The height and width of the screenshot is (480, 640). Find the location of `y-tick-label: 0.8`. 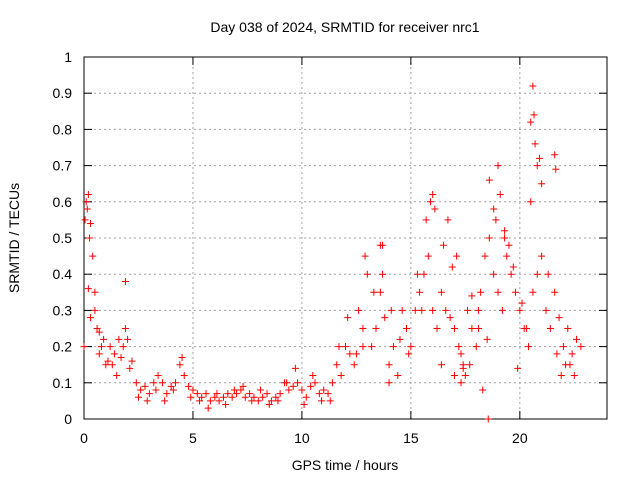

y-tick-label: 0.8 is located at coordinates (63, 129).